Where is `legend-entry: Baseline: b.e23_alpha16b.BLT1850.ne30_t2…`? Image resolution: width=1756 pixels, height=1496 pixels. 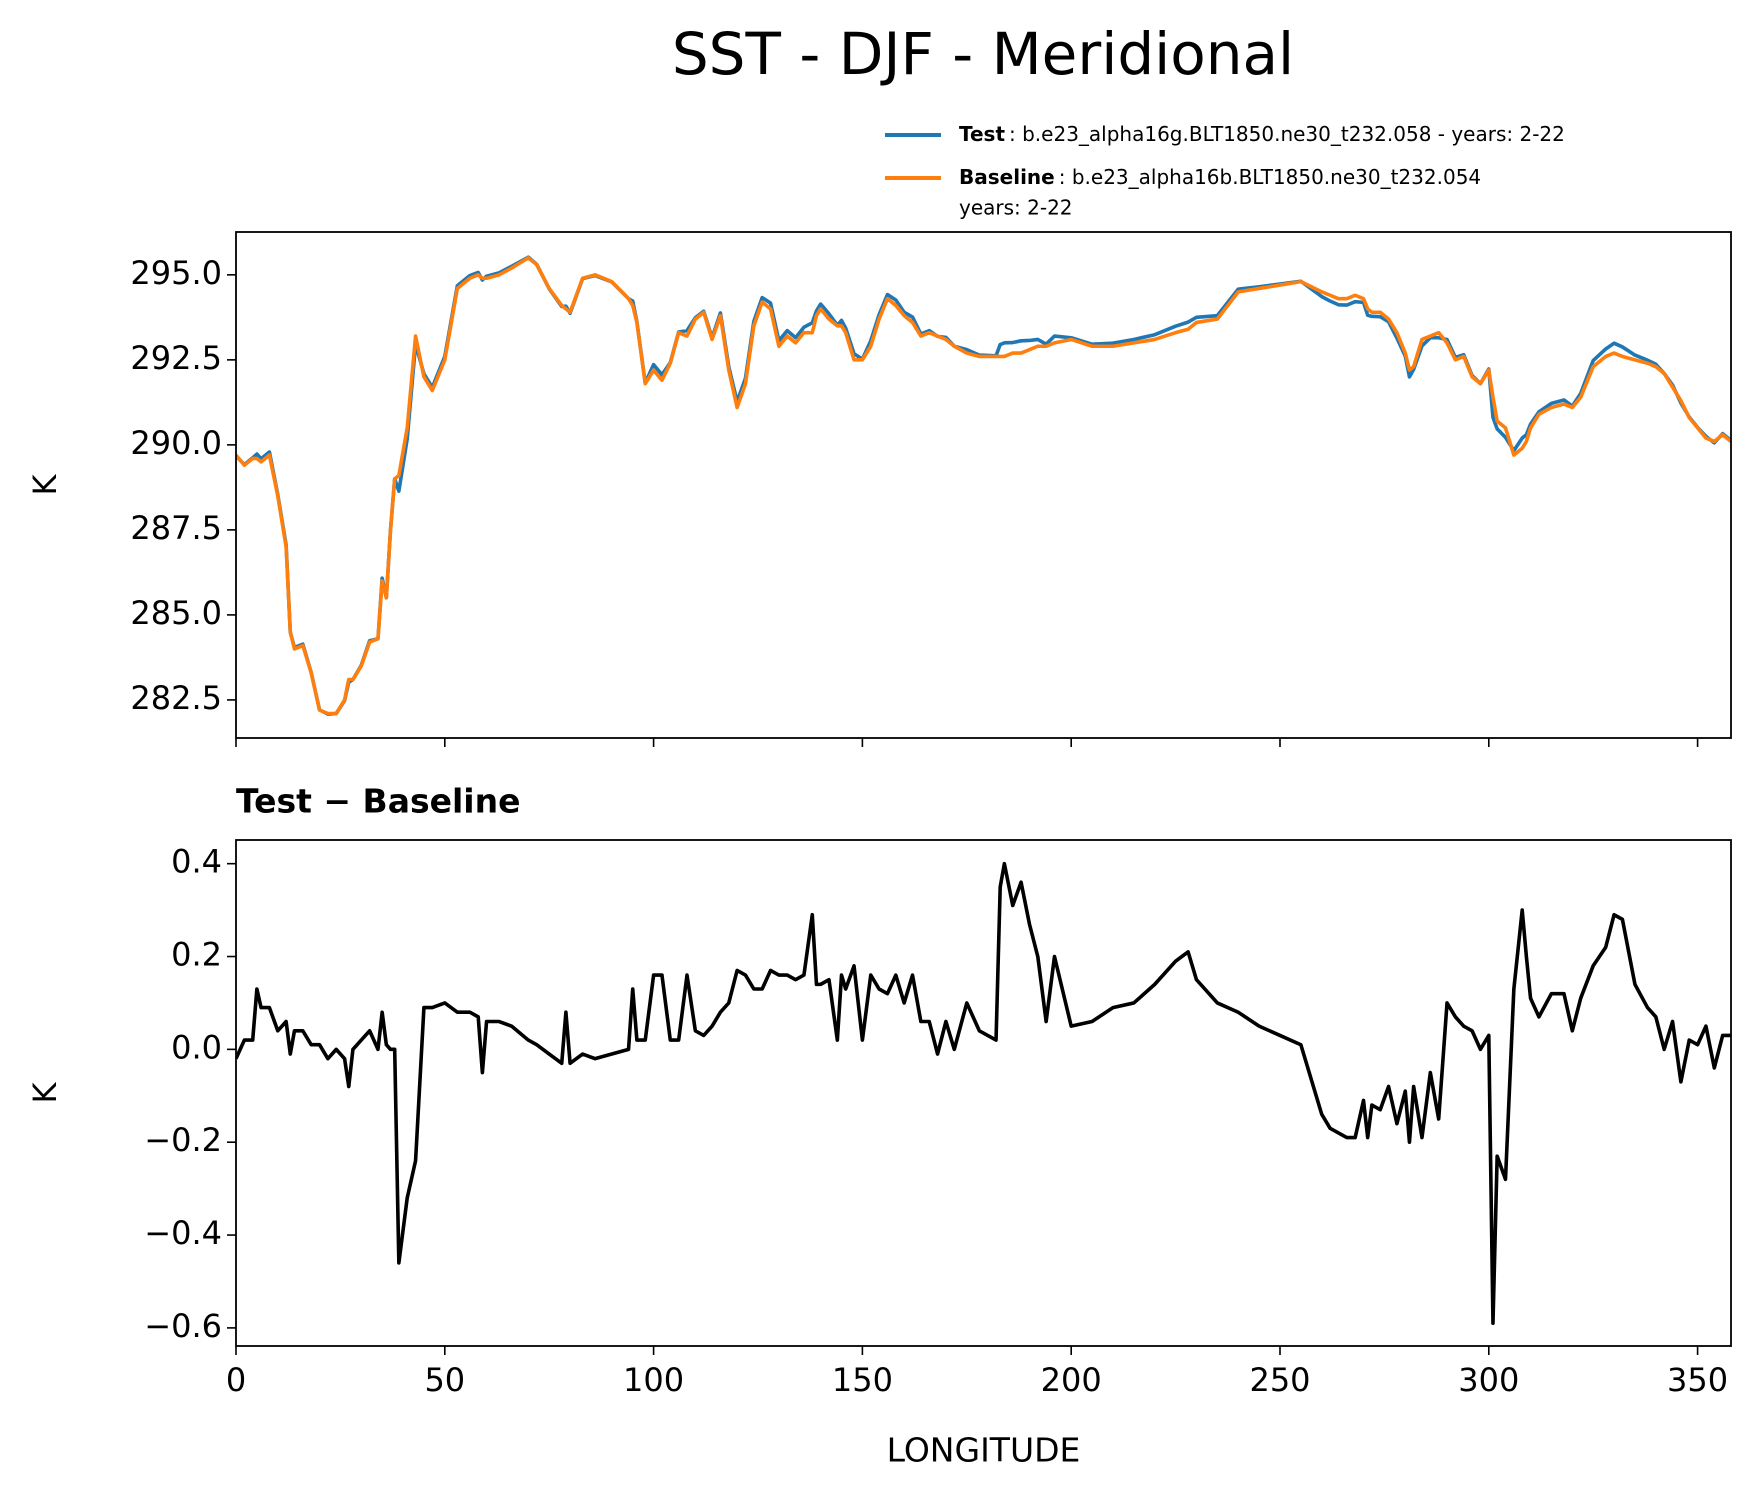 legend-entry: Baseline: b.e23_alpha16b.BLT1850.ne30_t2… is located at coordinates (1220, 177).